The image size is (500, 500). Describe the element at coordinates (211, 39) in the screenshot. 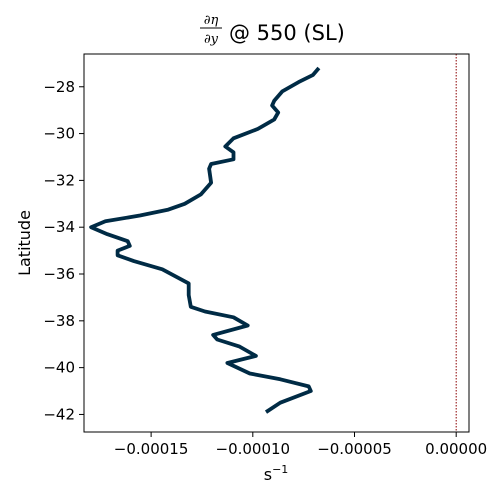

I see `title-denominator: ∂y` at that location.